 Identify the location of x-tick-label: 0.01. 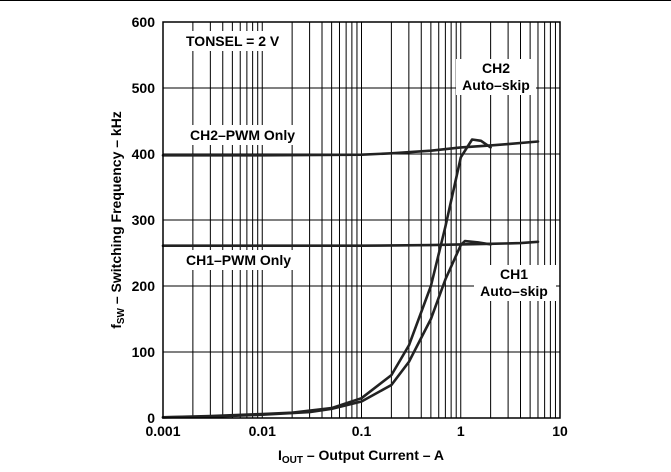
(262, 431).